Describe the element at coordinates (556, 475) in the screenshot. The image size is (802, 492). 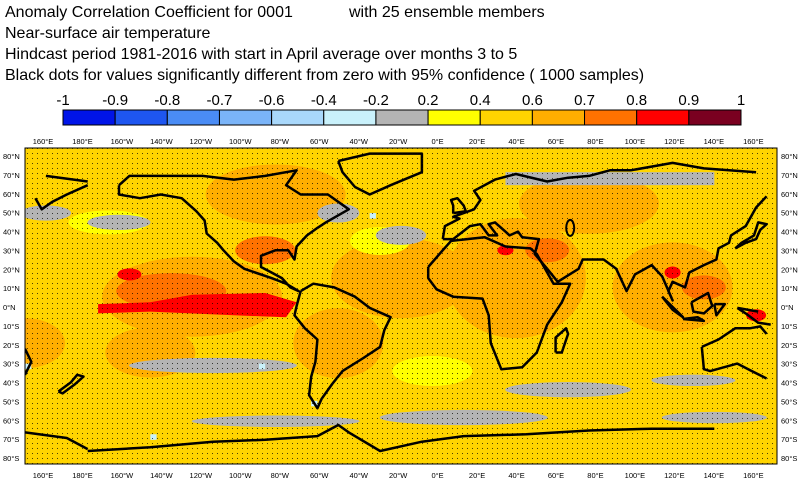
I see `lon-label-bottom: 60°E` at that location.